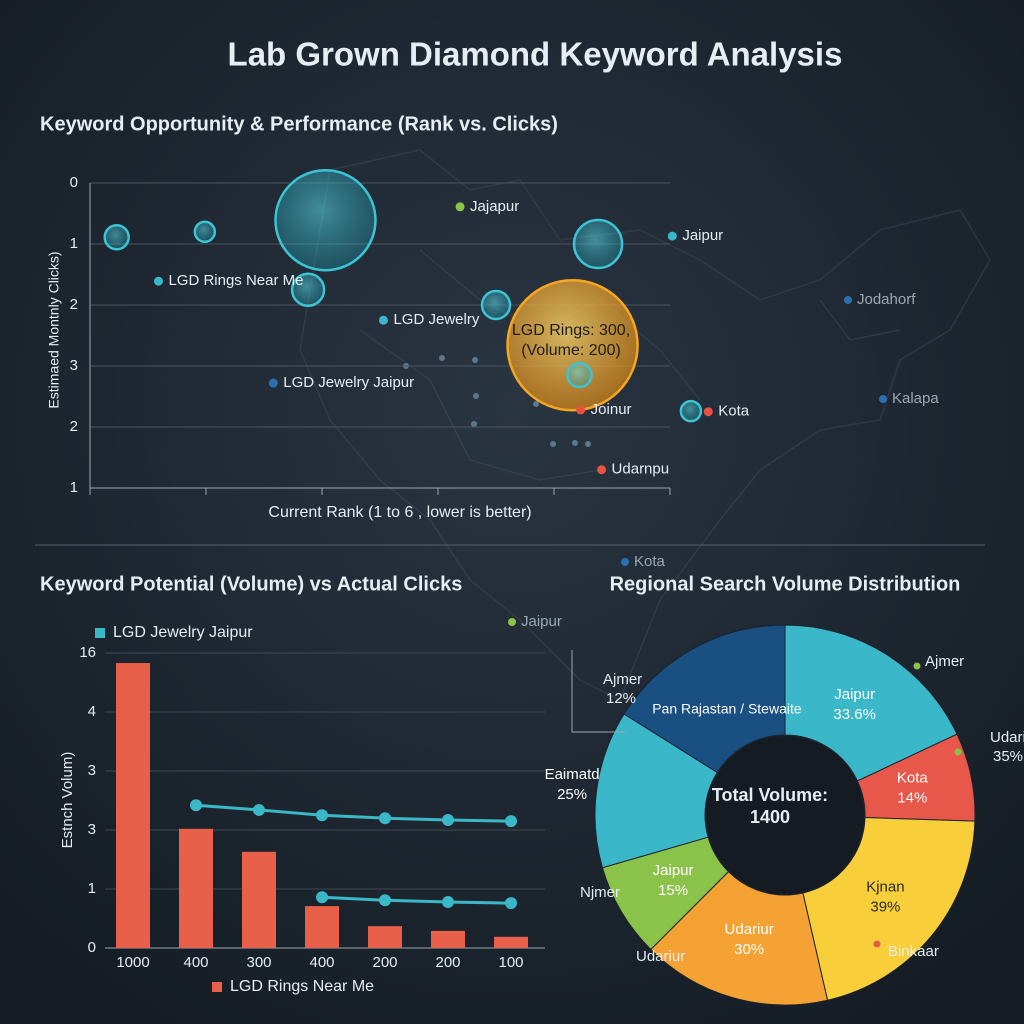  What do you see at coordinates (641, 469) in the screenshot?
I see `point-label: Udarnpu` at bounding box center [641, 469].